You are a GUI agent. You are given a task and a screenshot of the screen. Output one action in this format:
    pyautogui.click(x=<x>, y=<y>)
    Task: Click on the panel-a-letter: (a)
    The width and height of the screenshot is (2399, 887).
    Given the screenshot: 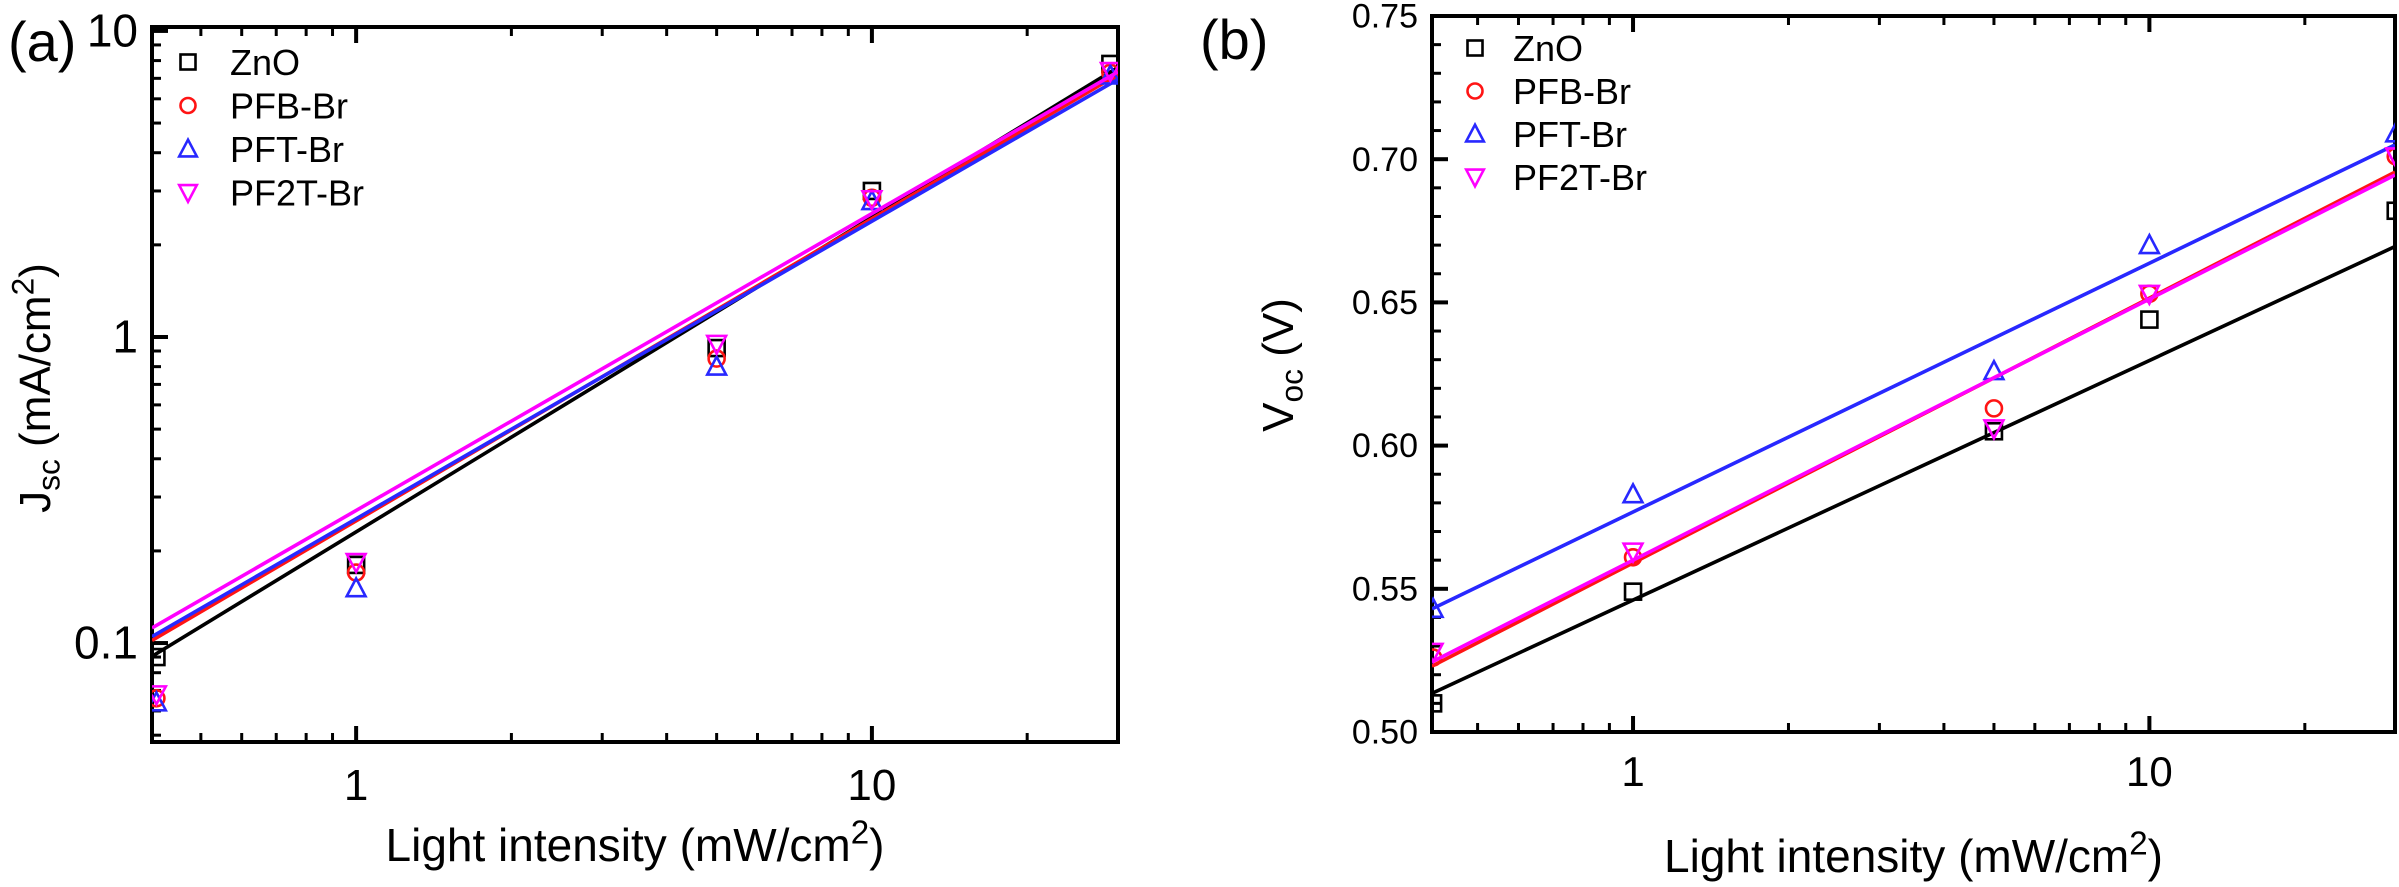 What is the action you would take?
    pyautogui.click(x=42, y=41)
    